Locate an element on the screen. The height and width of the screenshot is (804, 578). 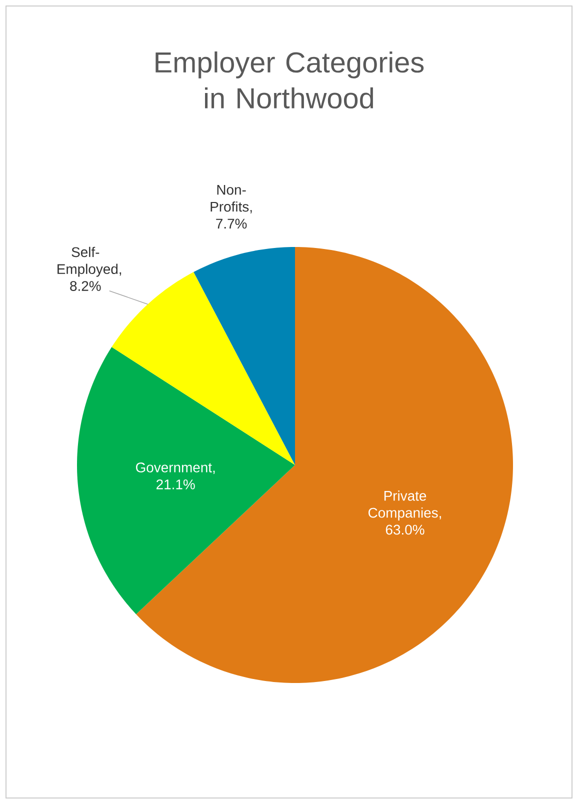
slice-label: Non-Profits is located at coordinates (229, 198).